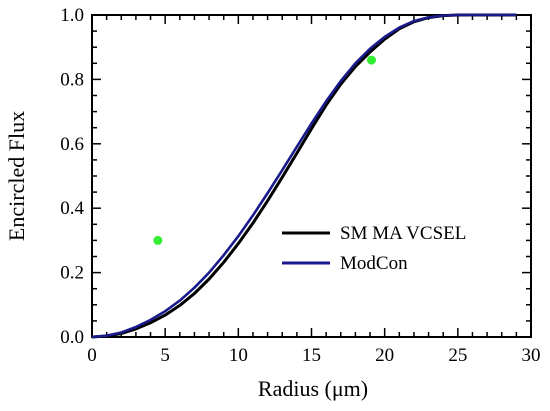  What do you see at coordinates (457, 355) in the screenshot?
I see `x-tick-label: 25` at bounding box center [457, 355].